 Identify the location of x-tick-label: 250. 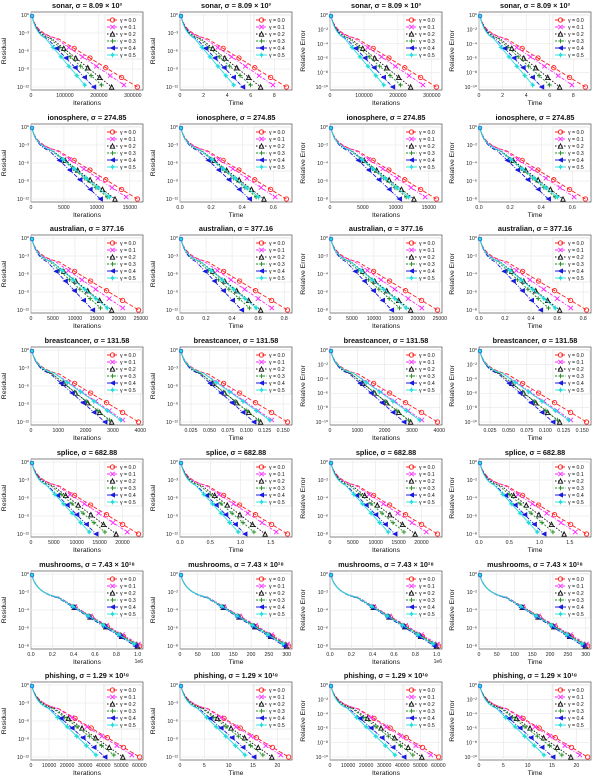
(567, 655).